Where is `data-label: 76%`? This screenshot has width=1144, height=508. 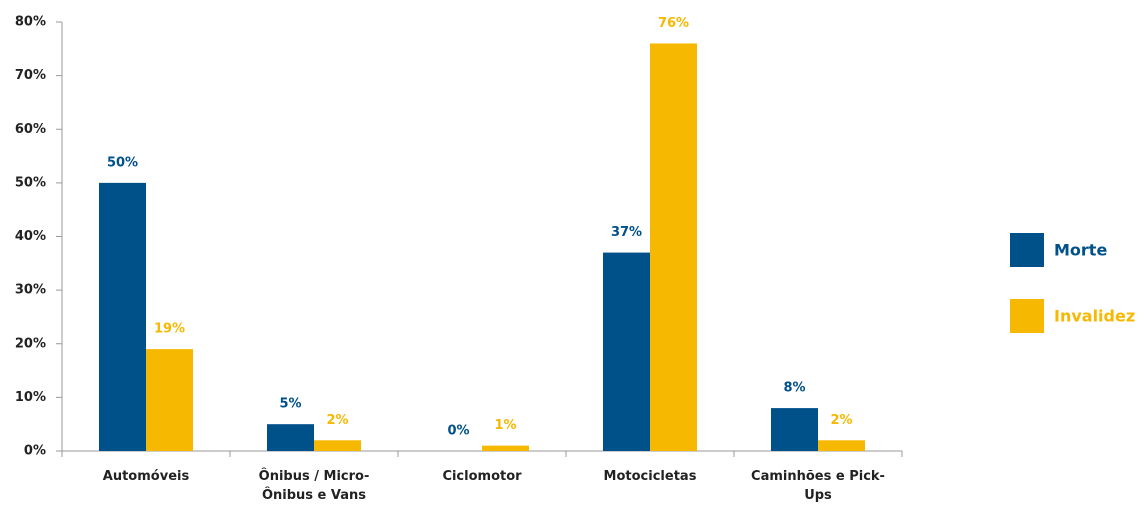 data-label: 76% is located at coordinates (673, 23).